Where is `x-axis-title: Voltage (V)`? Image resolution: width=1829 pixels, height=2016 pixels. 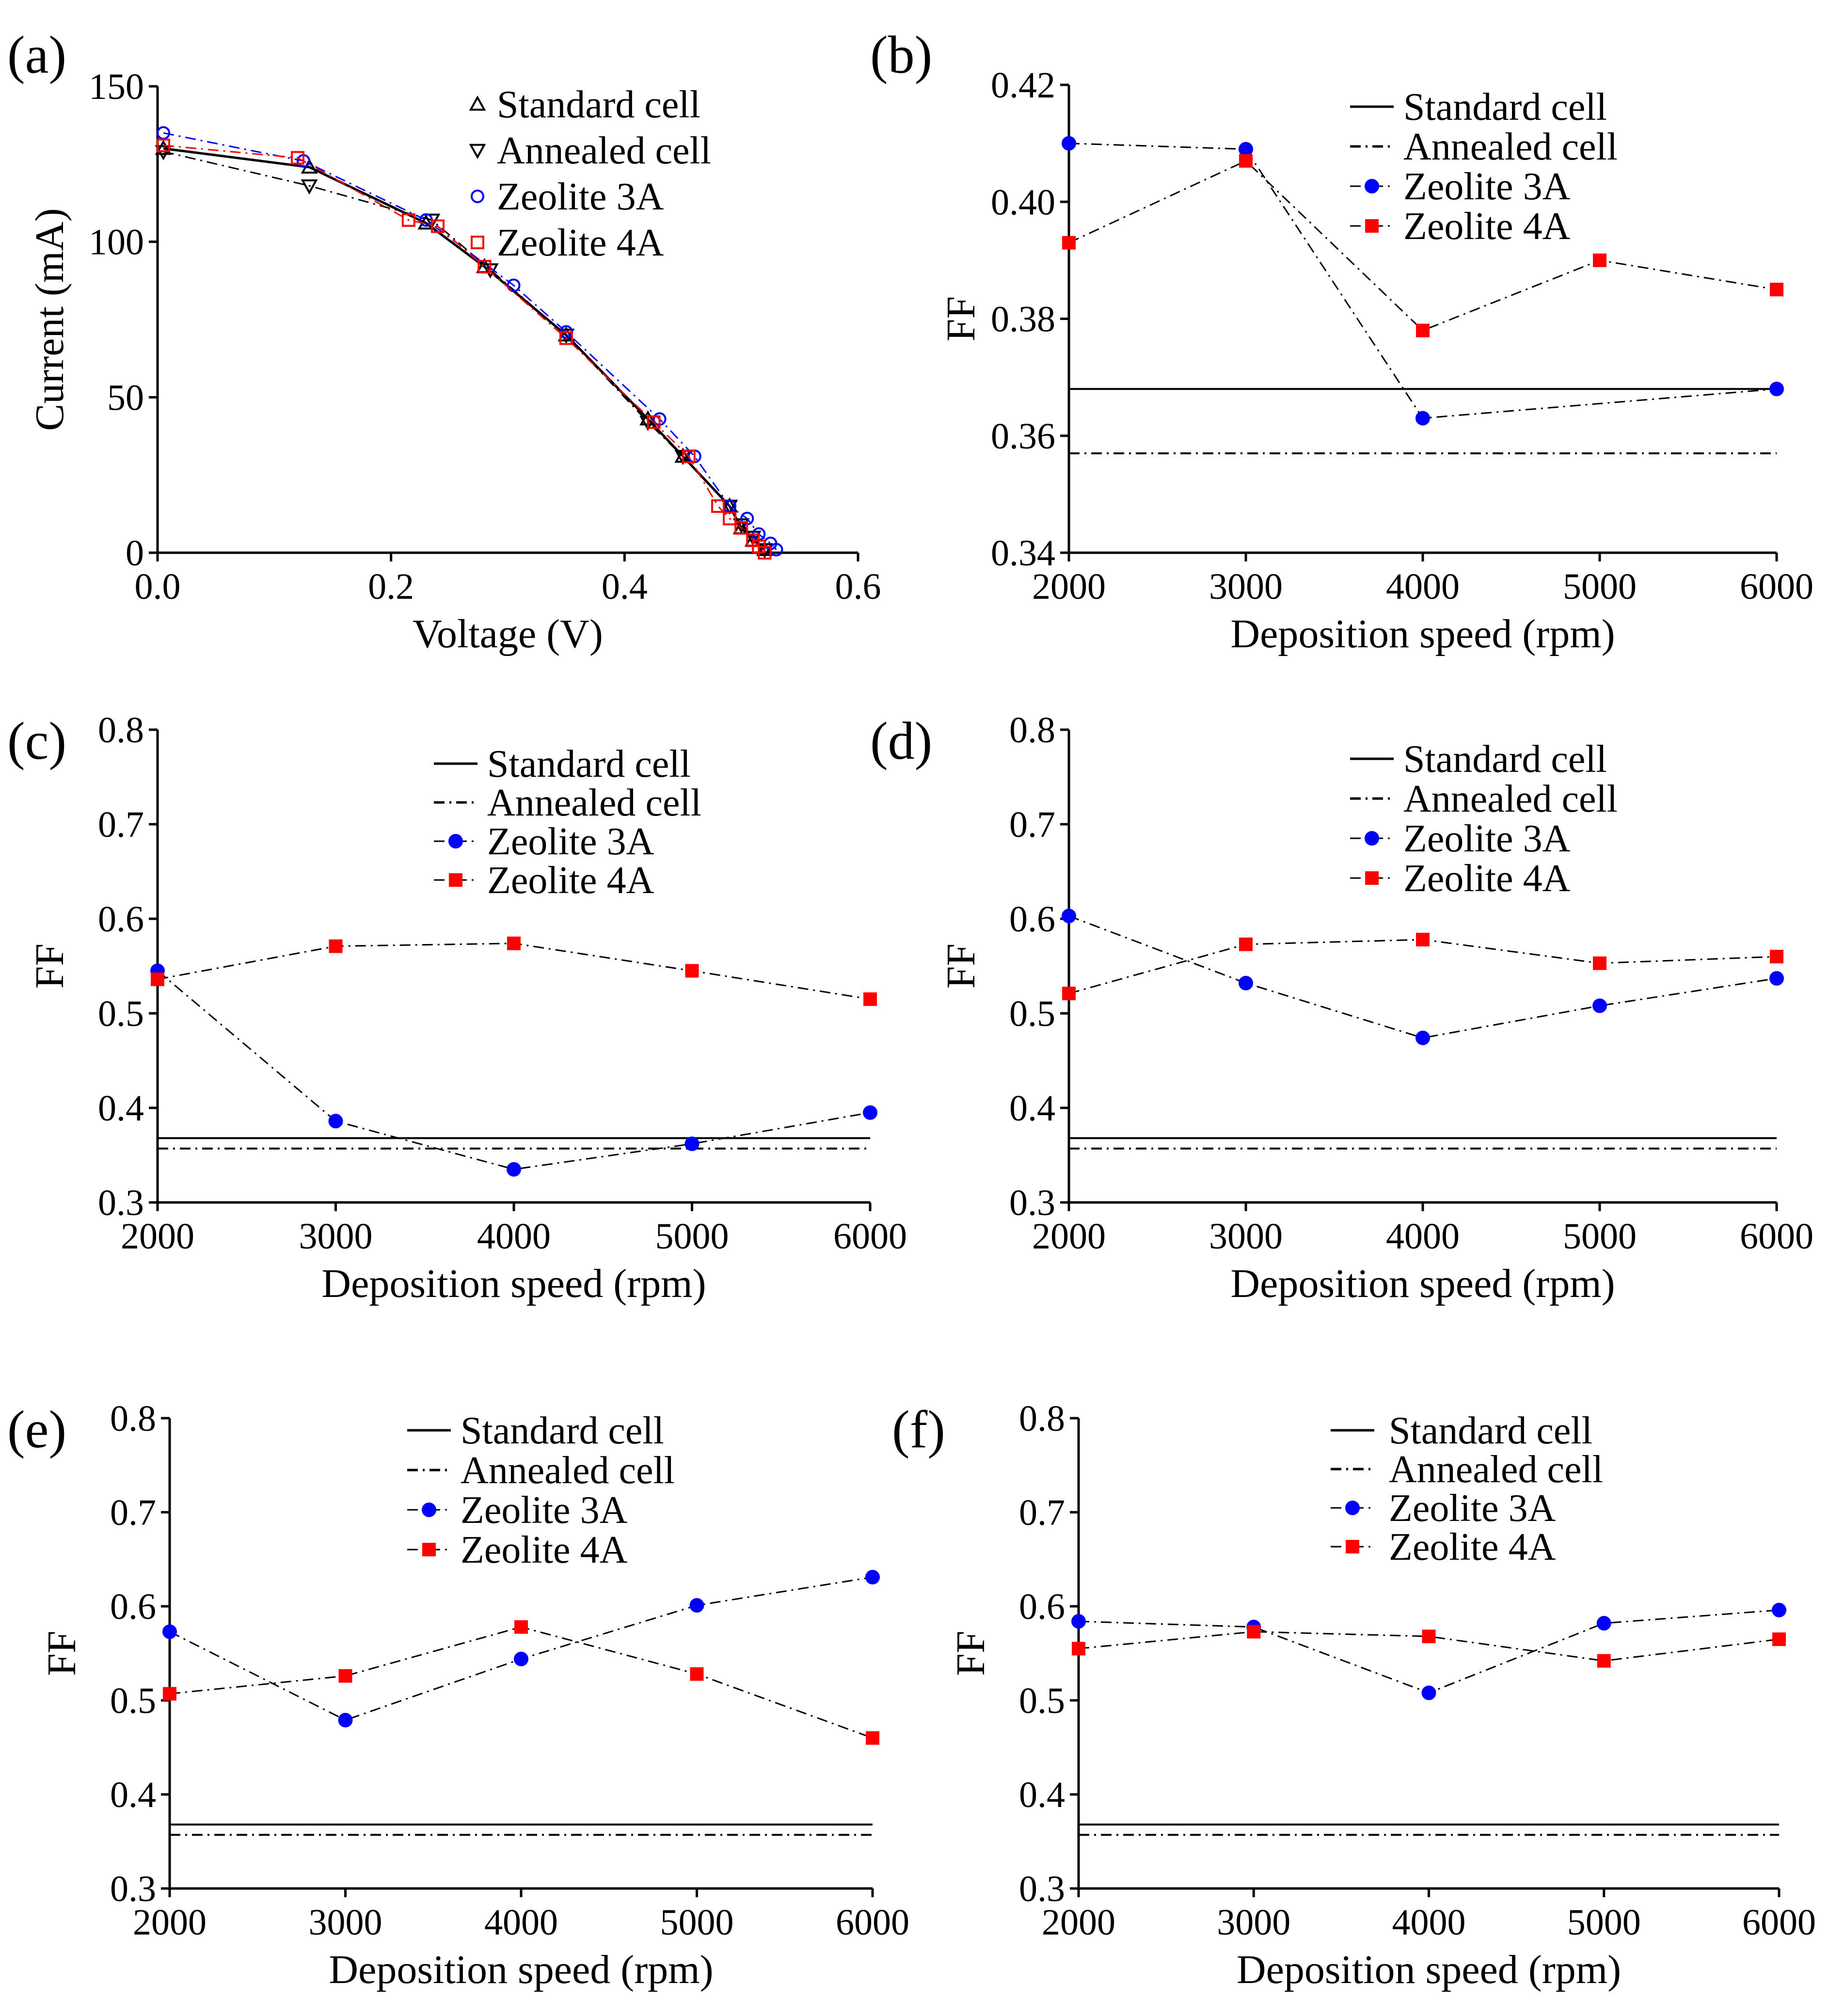 x-axis-title: Voltage (V) is located at coordinates (508, 633).